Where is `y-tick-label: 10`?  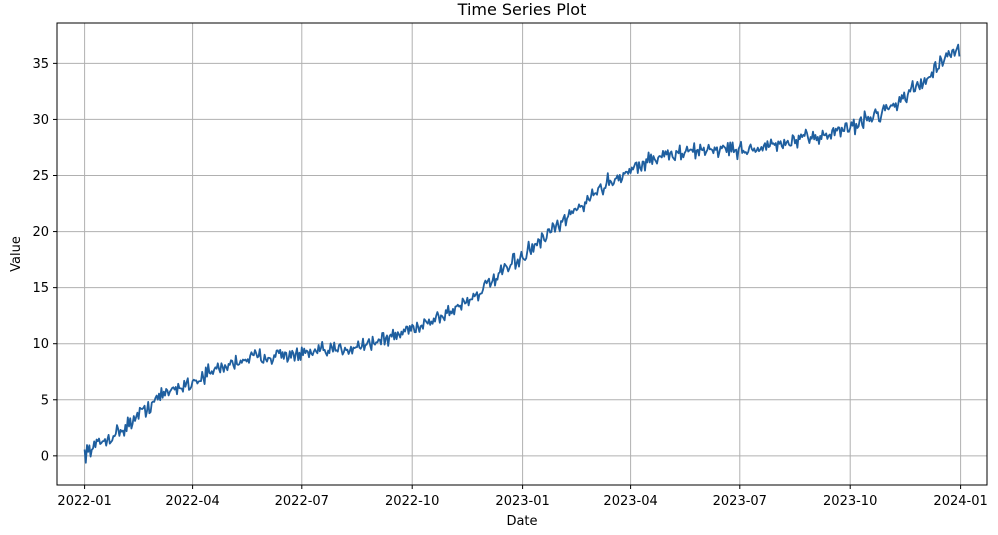
y-tick-label: 10 is located at coordinates (40, 344).